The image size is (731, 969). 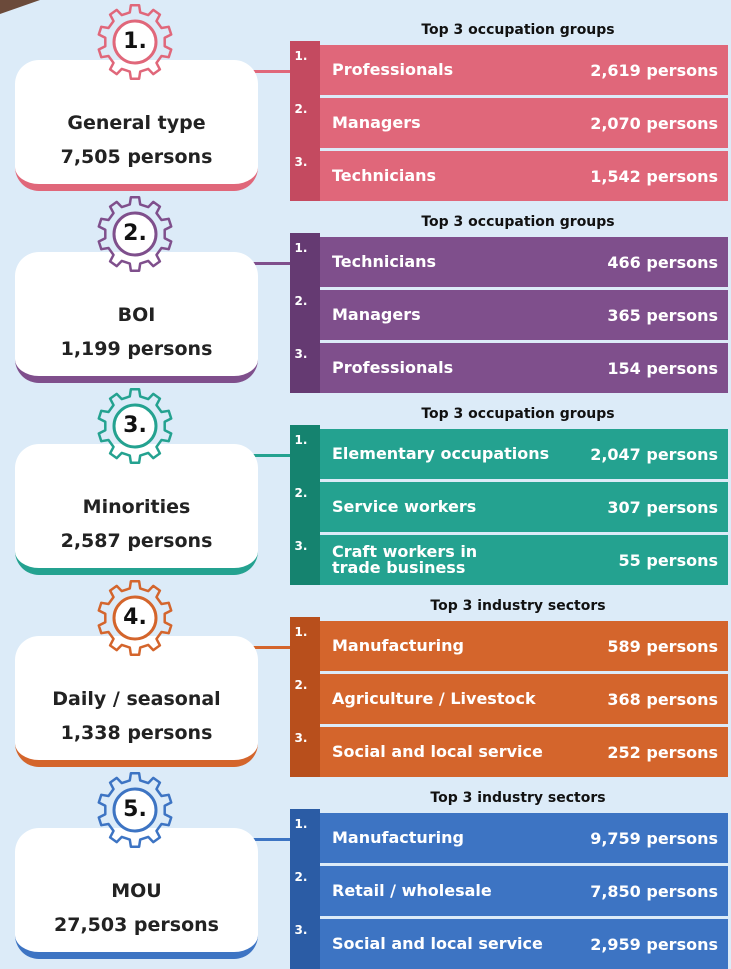 I want to click on category-card: Minorities 2,587 persons, so click(x=136, y=509).